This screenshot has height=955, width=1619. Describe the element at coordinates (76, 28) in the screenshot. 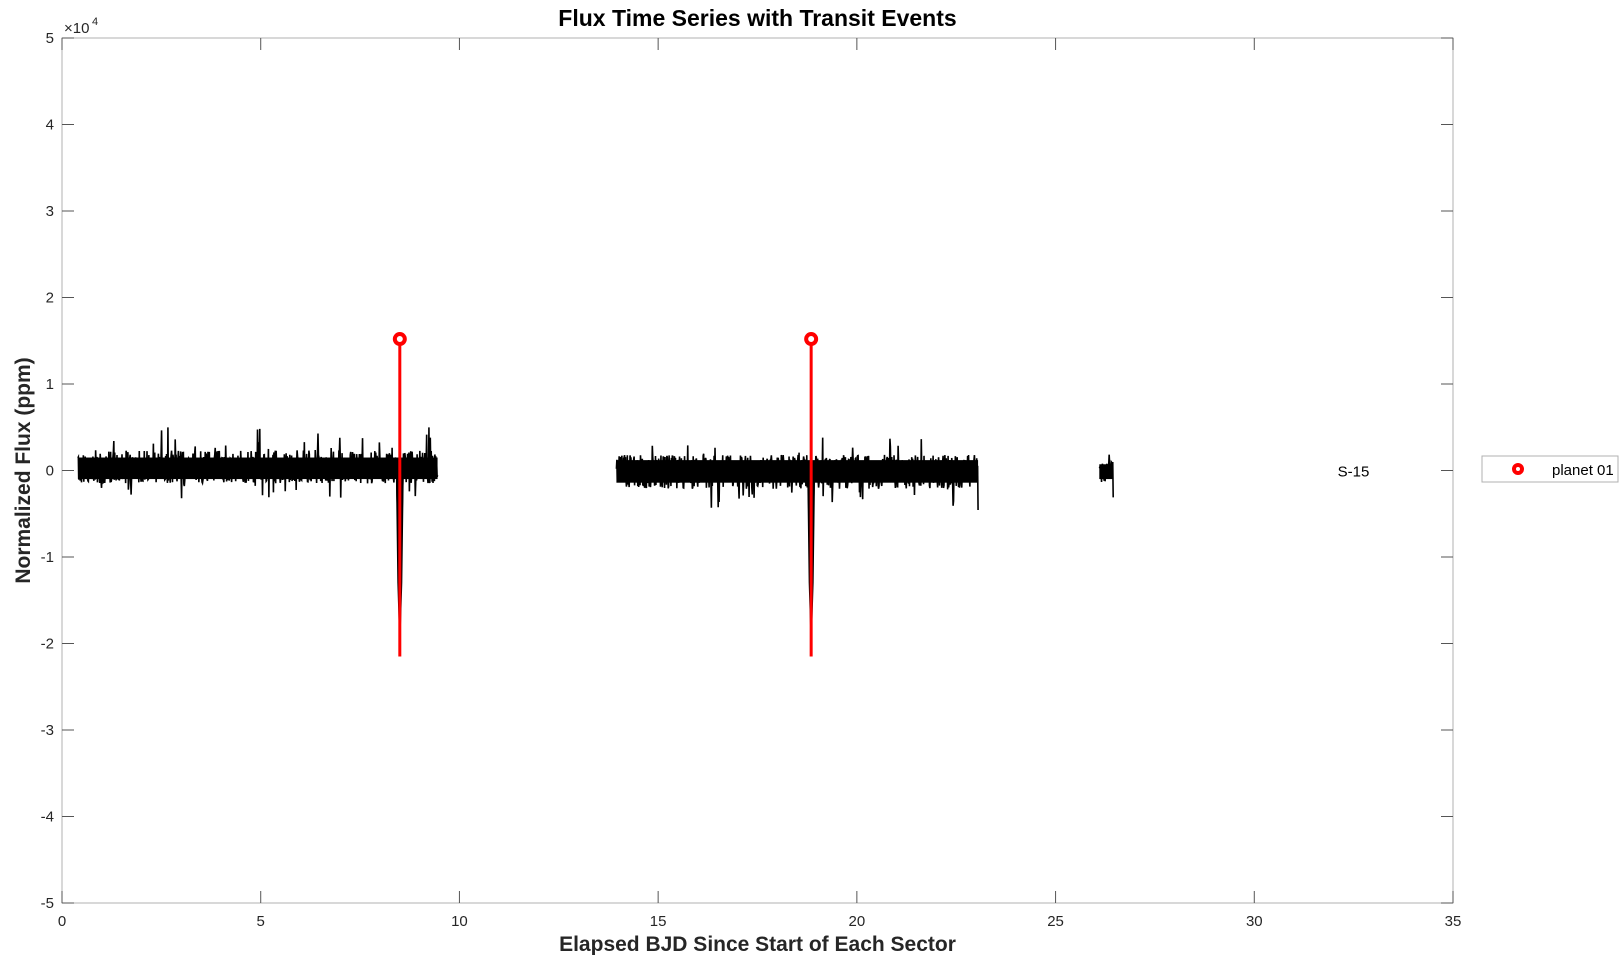

I see `y-exponent-label: ×10` at that location.